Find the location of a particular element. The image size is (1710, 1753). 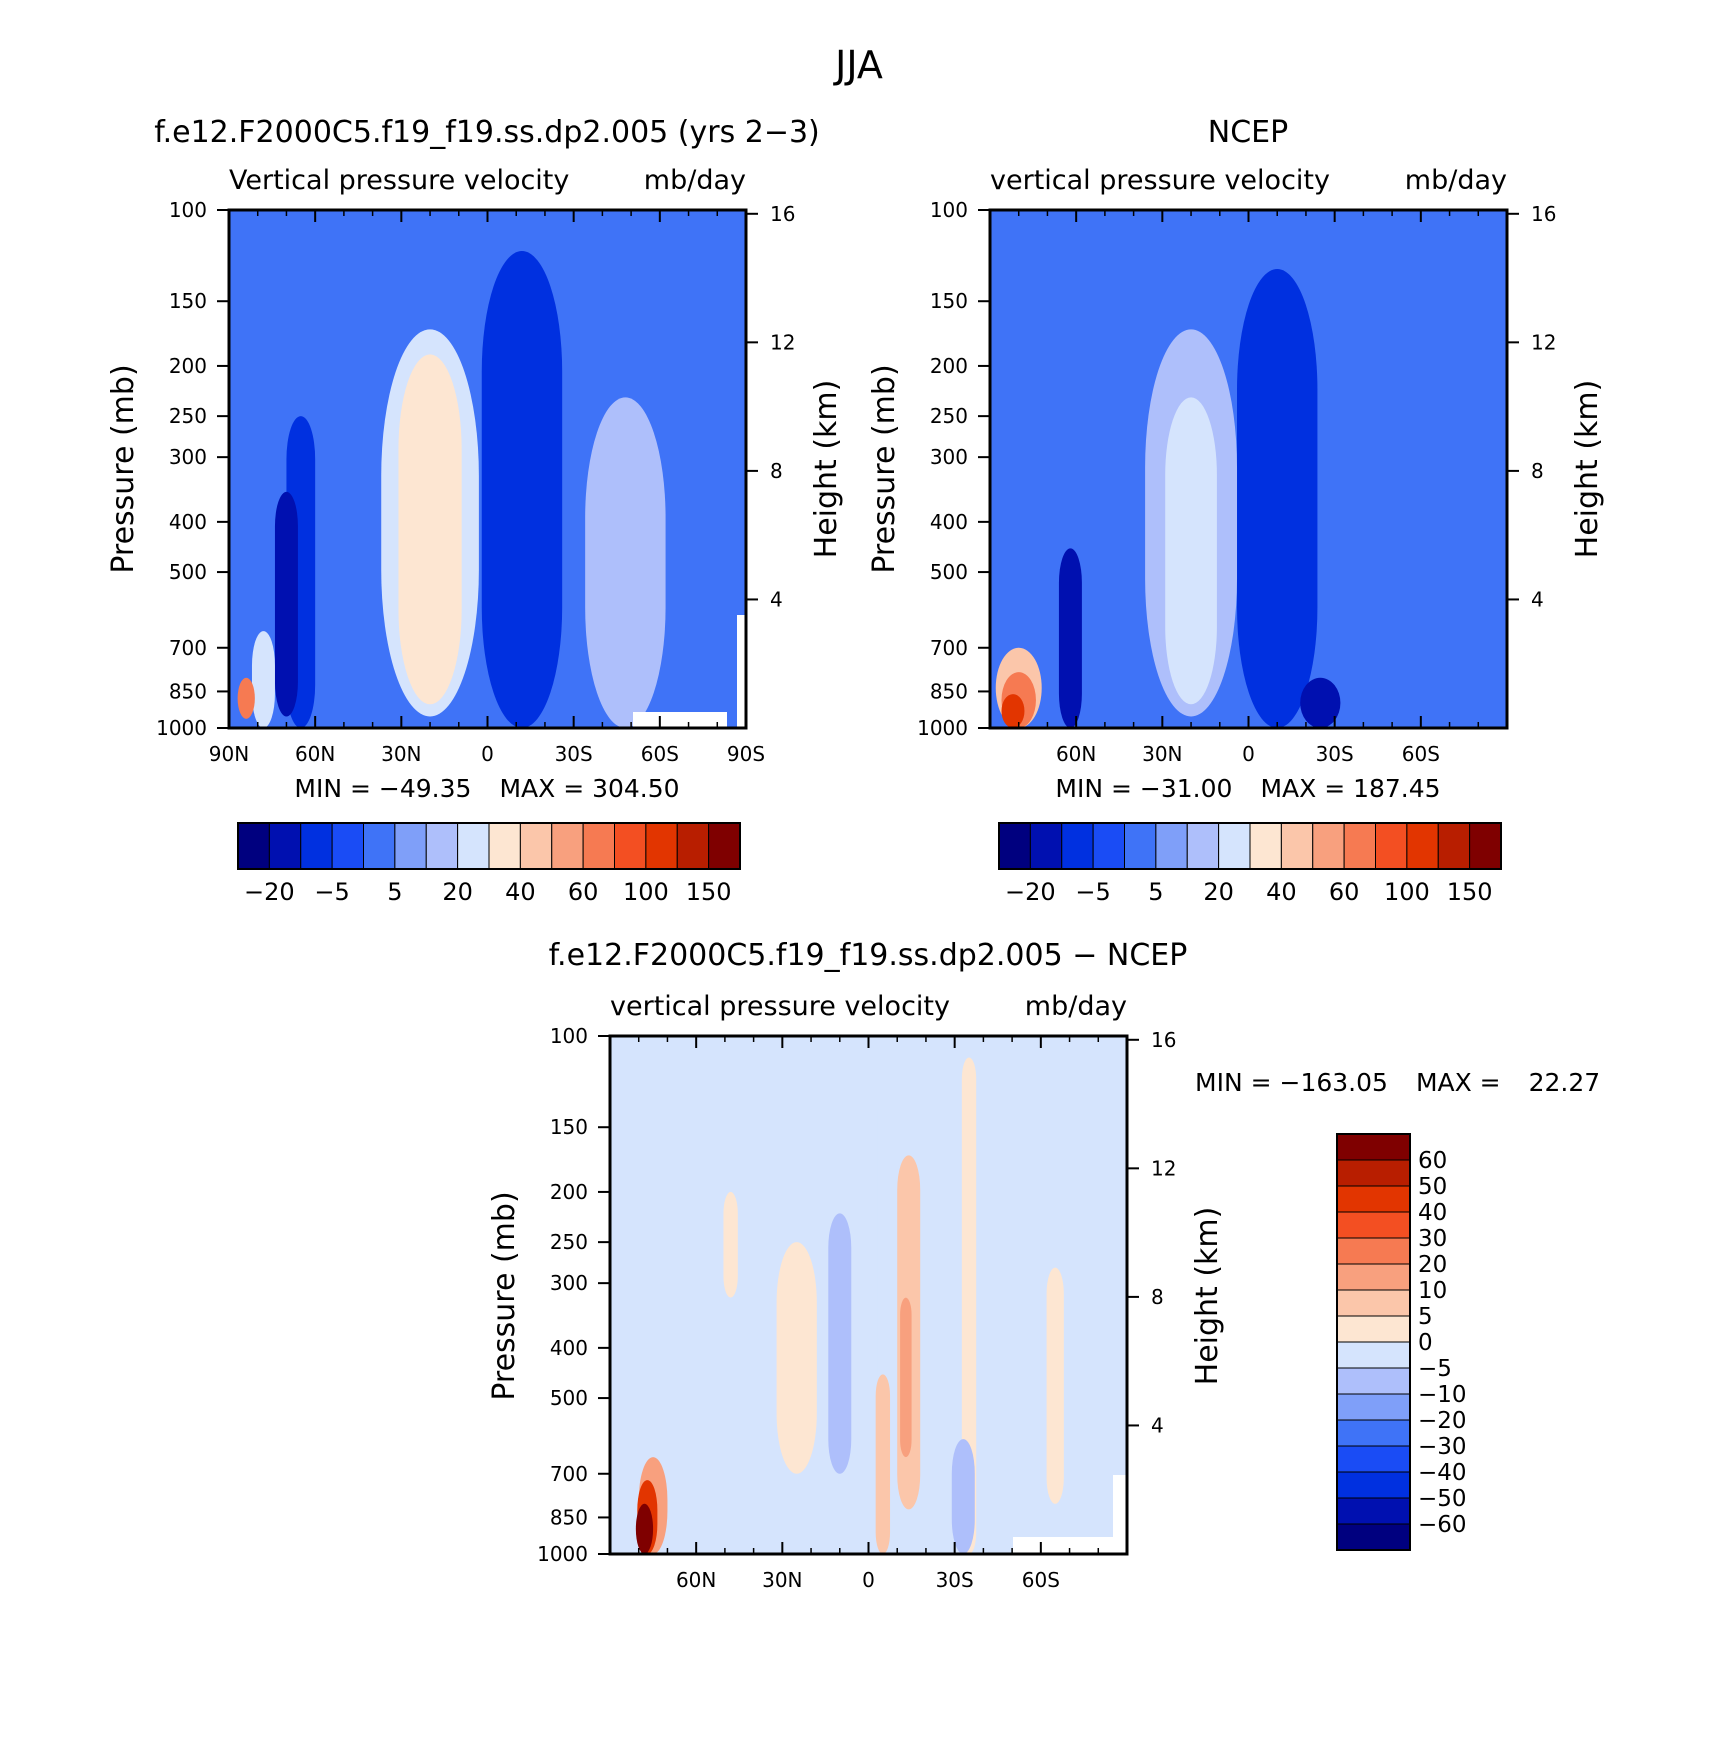

colorbar-label: −50 is located at coordinates (1442, 1499).